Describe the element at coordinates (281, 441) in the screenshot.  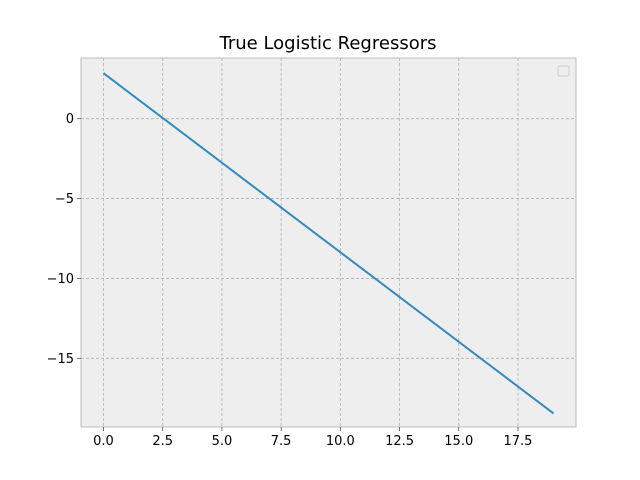
I see `x-tick-label: 7.5` at that location.